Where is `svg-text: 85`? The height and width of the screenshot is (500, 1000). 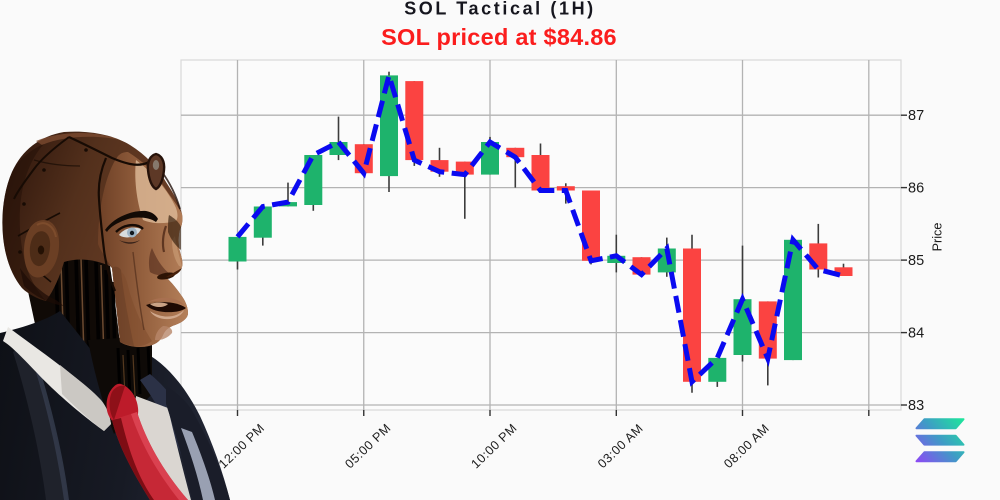
svg-text: 85 is located at coordinates (916, 261).